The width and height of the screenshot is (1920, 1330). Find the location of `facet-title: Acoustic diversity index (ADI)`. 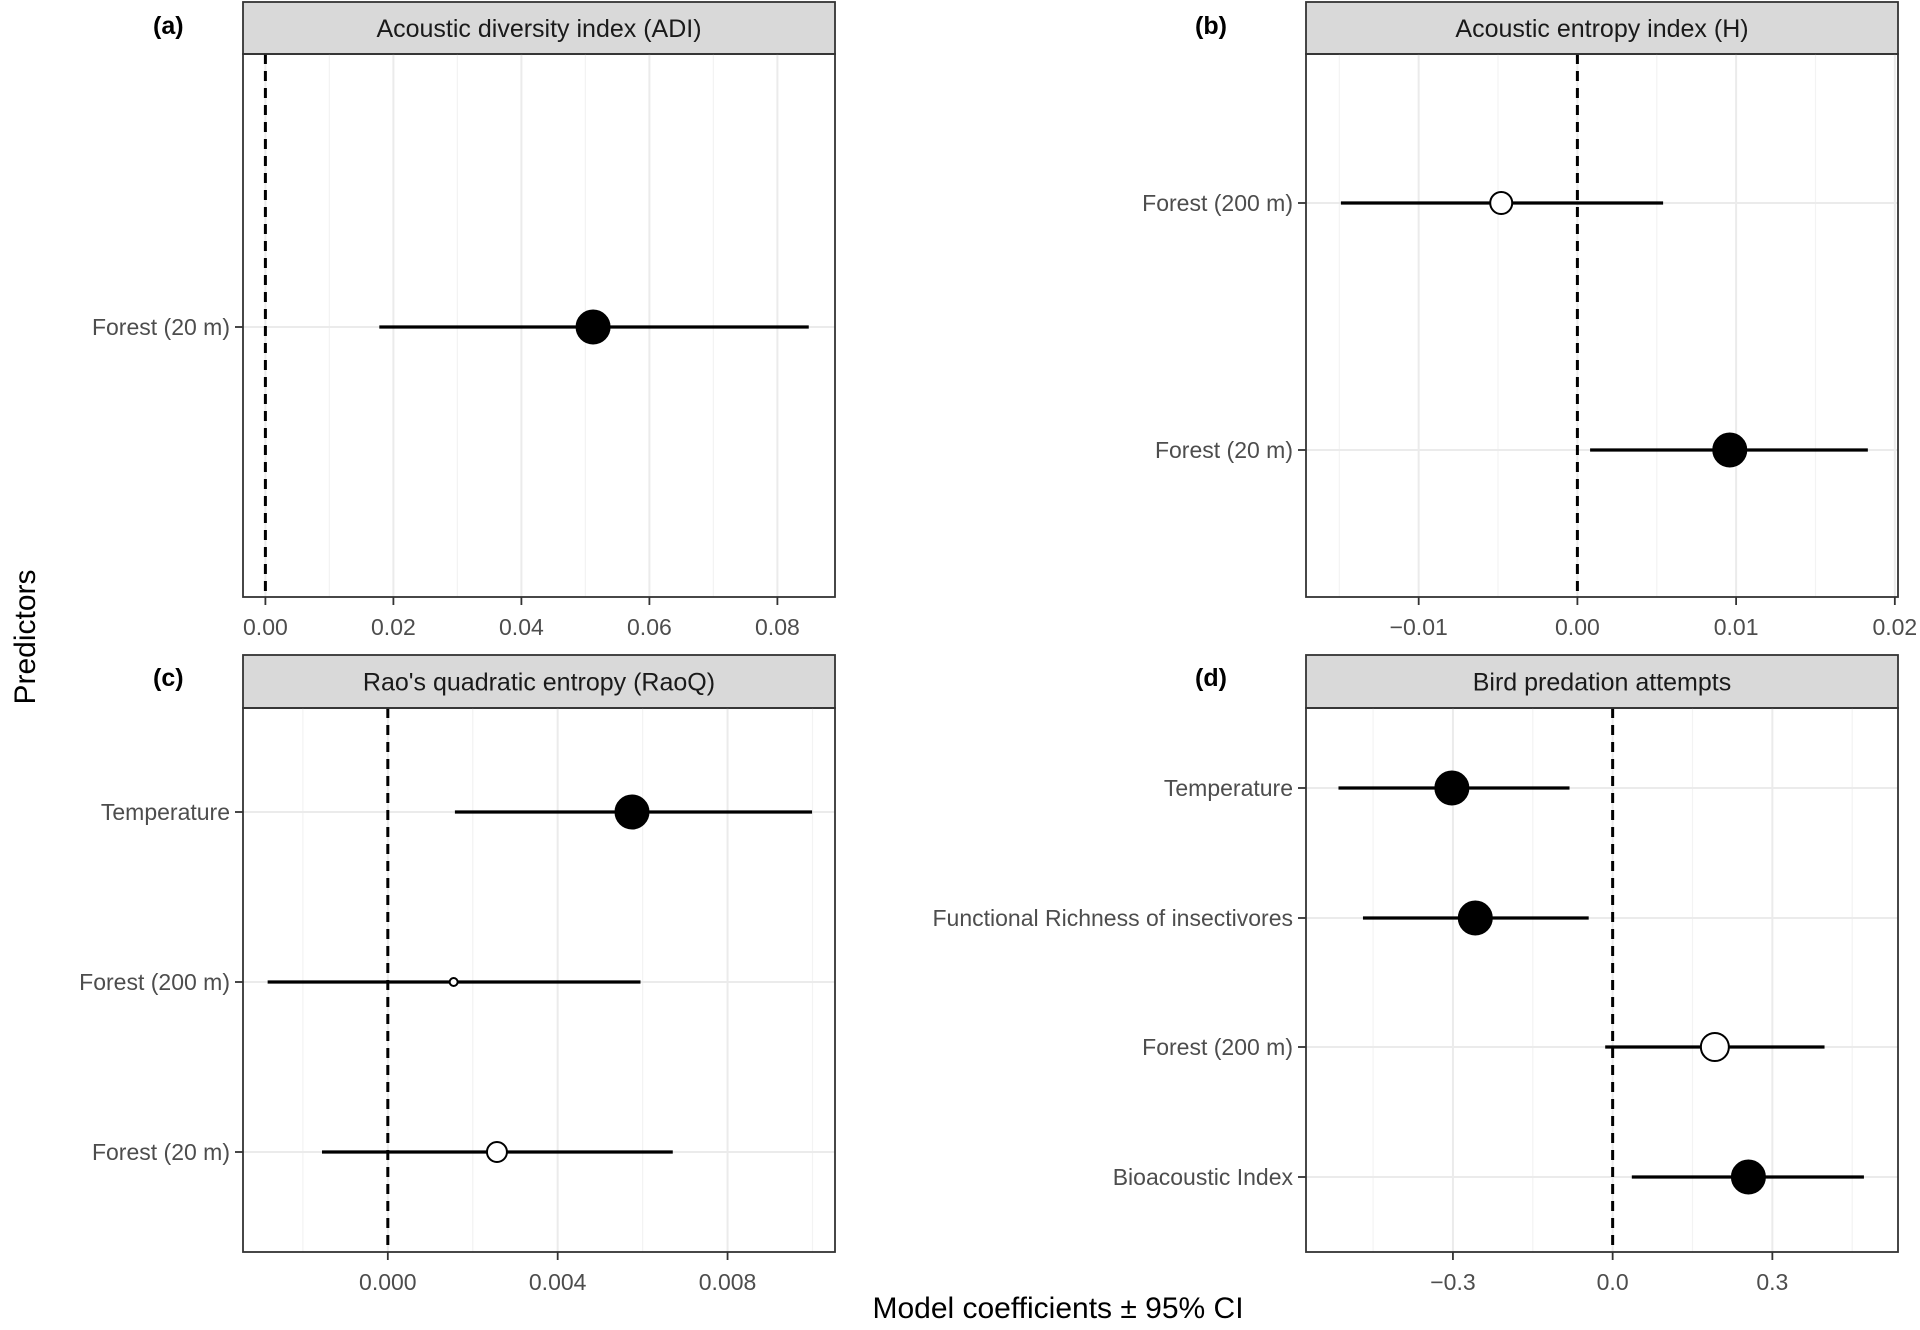

facet-title: Acoustic diversity index (ADI) is located at coordinates (538, 29).